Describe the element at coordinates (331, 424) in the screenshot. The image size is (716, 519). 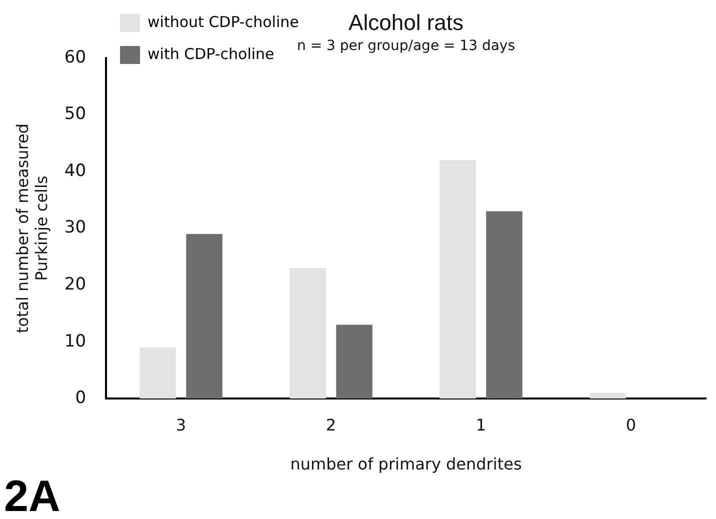
I see `x-tick-label: 2` at that location.